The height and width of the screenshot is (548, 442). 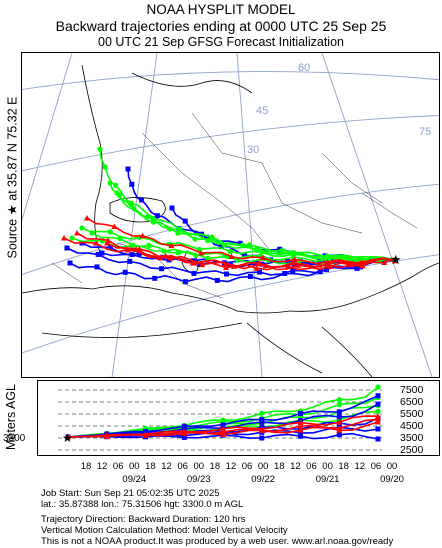 I want to click on date-label: 09/24, so click(x=134, y=479).